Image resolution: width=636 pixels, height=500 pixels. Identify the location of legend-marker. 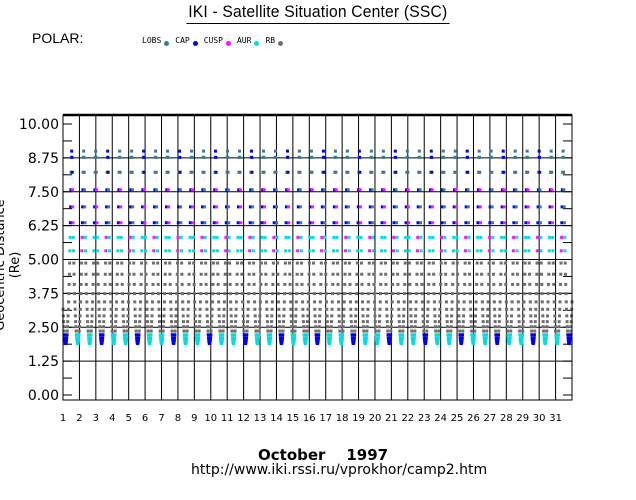
(281, 43).